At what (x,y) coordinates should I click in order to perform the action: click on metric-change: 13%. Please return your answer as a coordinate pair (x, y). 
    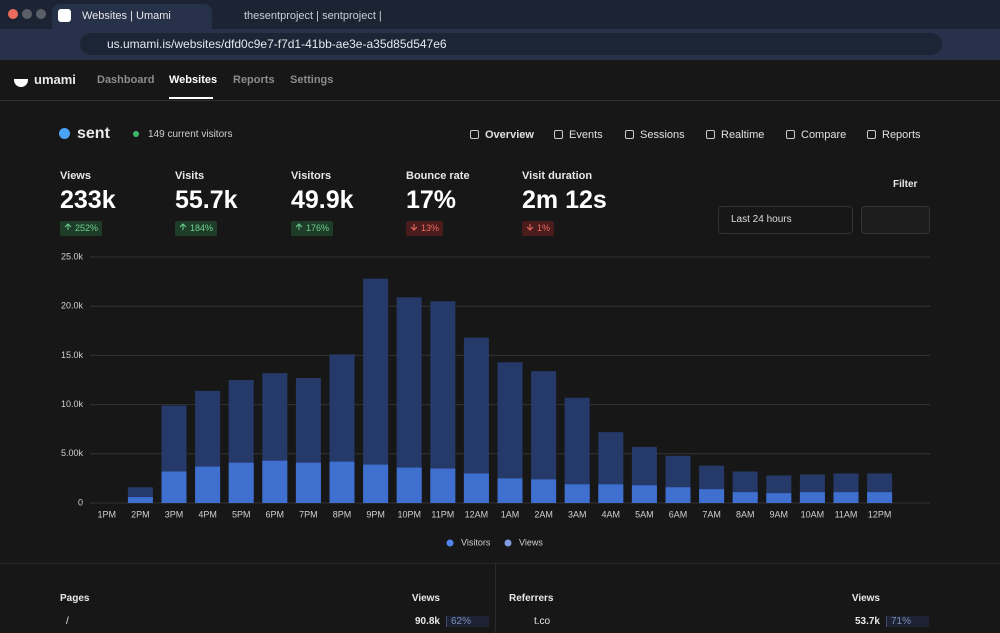
    Looking at the image, I should click on (424, 228).